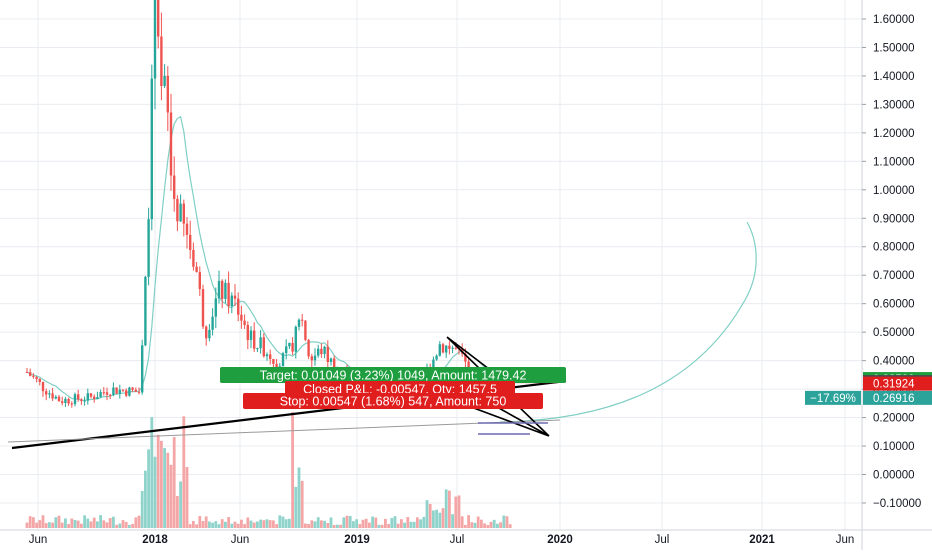 The height and width of the screenshot is (555, 932). I want to click on x-tick-label: 2020, so click(560, 540).